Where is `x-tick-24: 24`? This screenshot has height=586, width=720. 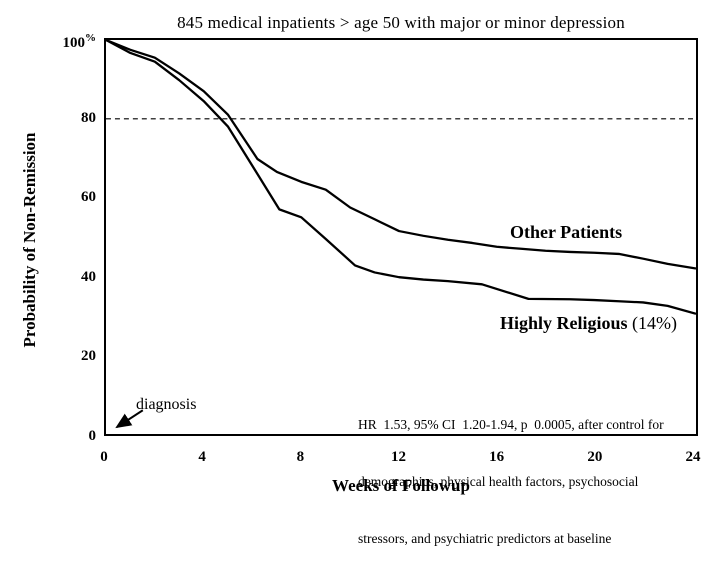 x-tick-24: 24 is located at coordinates (693, 457).